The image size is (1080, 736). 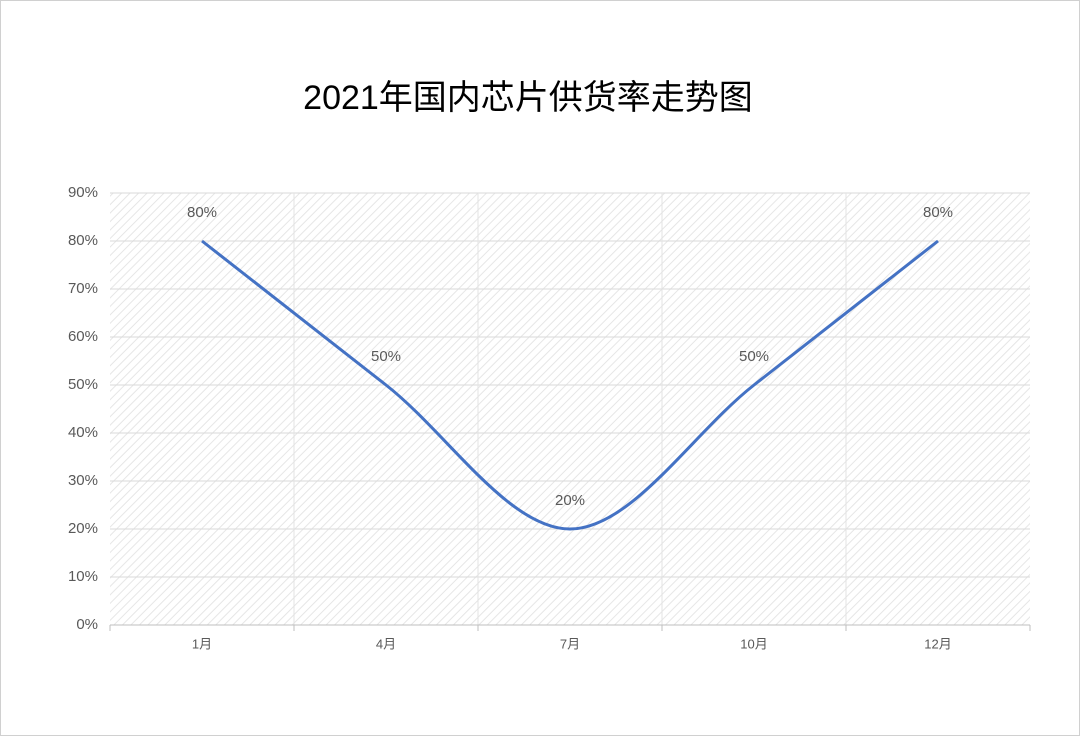 What do you see at coordinates (83, 384) in the screenshot?
I see `y-tick-label: 50%` at bounding box center [83, 384].